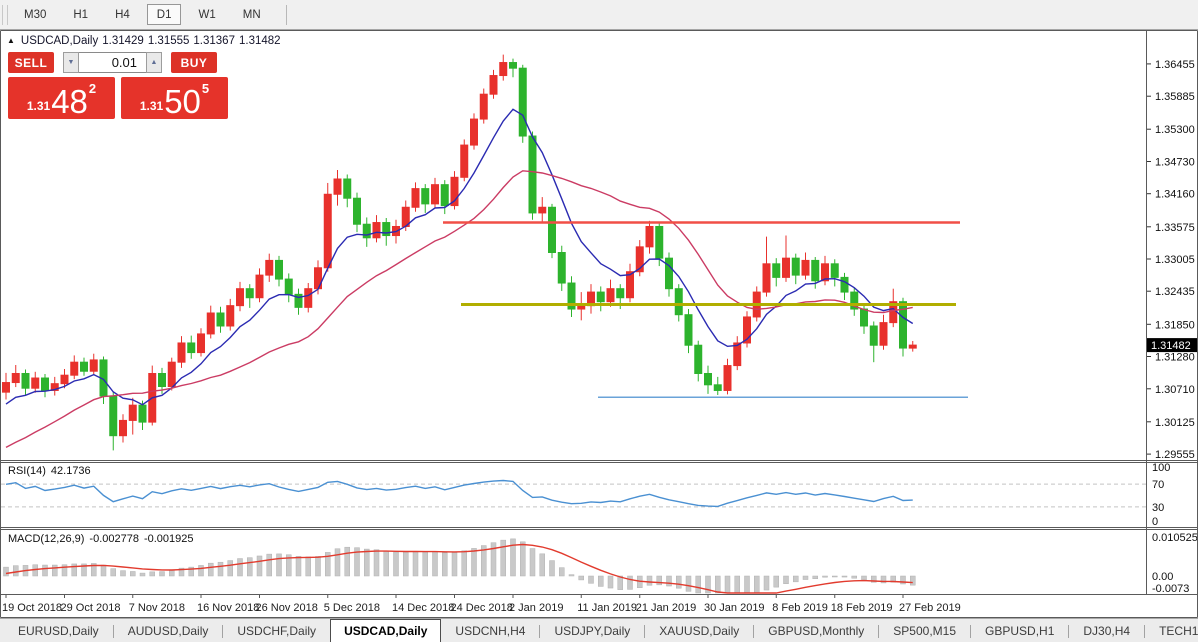 The height and width of the screenshot is (642, 1198). Describe the element at coordinates (1175, 538) in the screenshot. I see `macd-scale-label: 0.010525` at that location.